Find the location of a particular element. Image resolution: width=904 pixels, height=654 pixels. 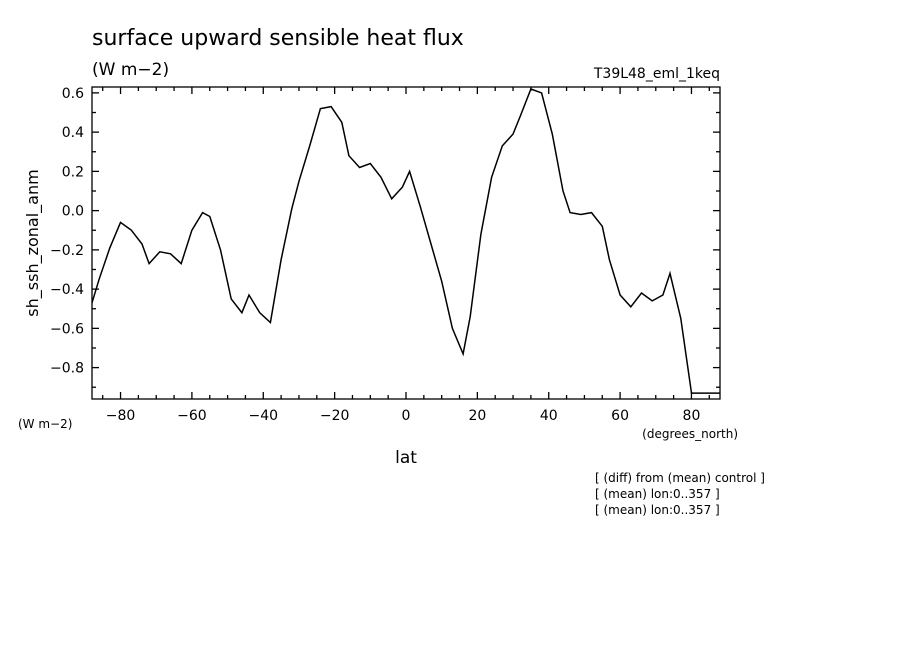

x-tick-label: −60 is located at coordinates (192, 416).